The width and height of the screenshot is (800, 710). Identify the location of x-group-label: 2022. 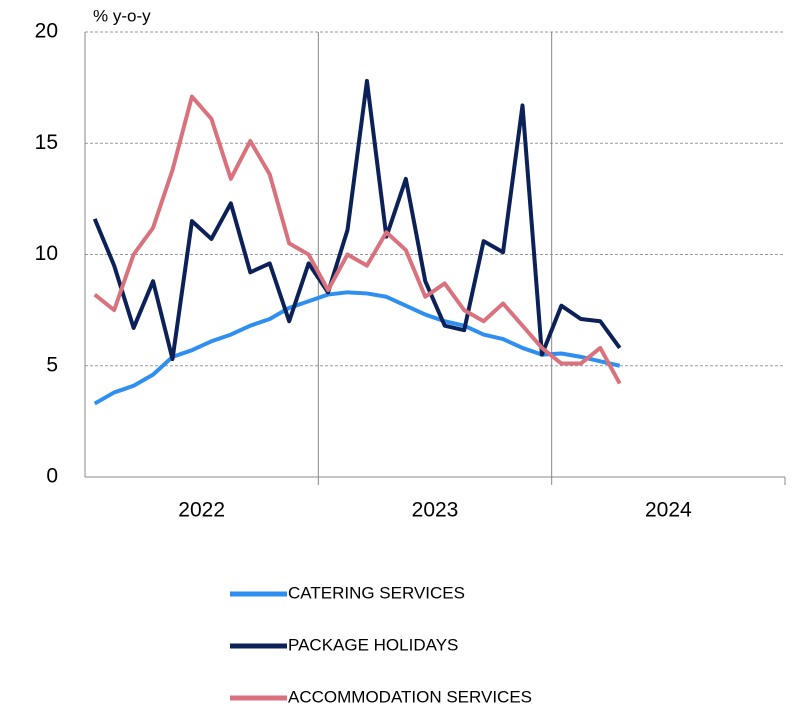
(201, 510).